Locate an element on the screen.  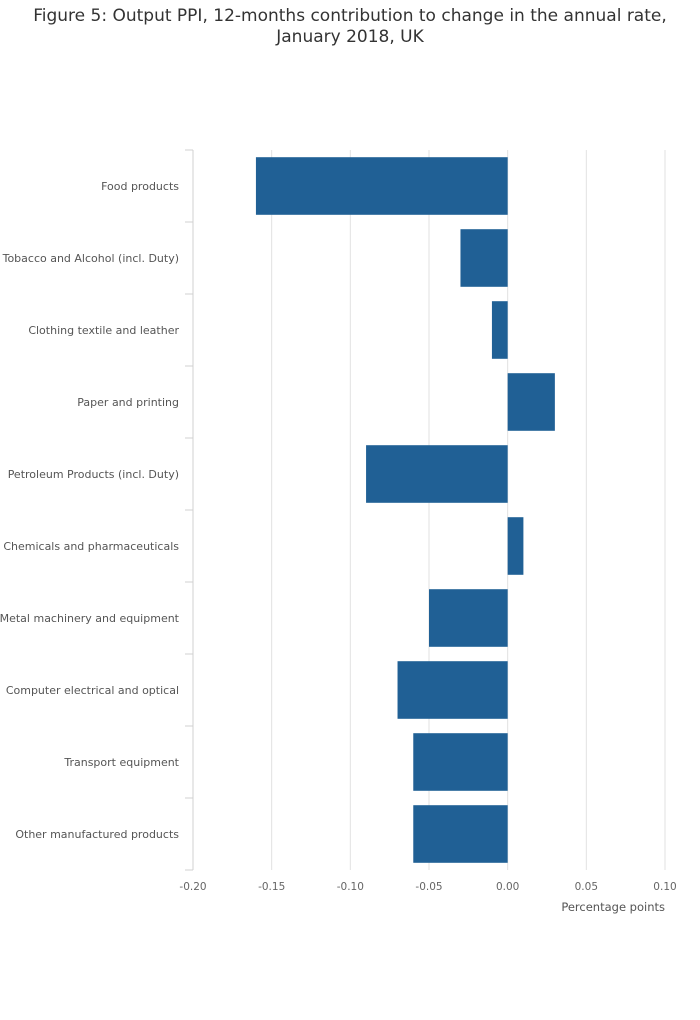
category-label: Chemicals and pharmaceuticals is located at coordinates (91, 546).